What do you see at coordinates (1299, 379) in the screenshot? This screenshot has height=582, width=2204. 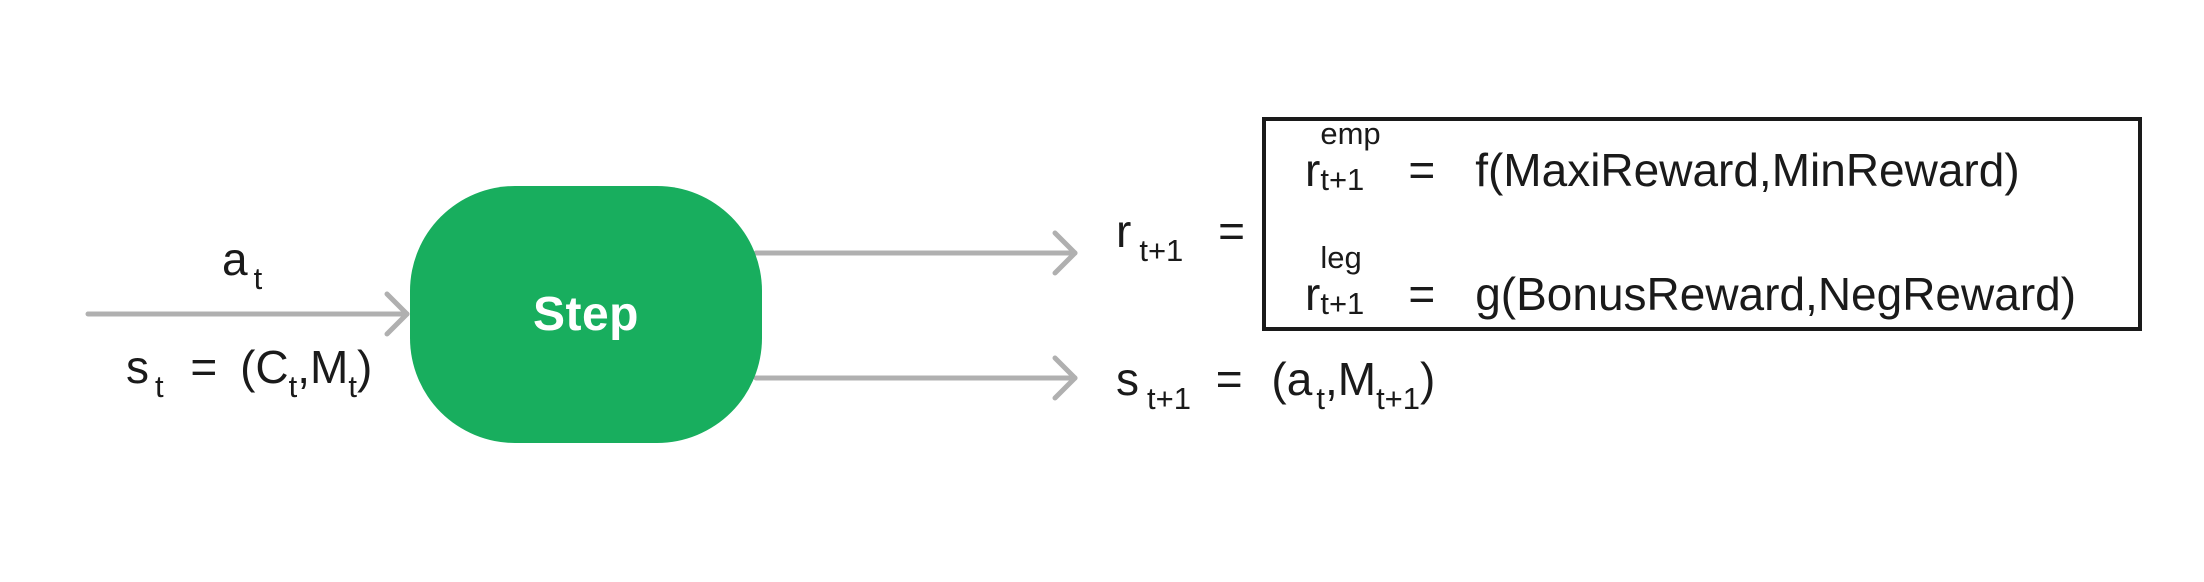 I see `next-state-a: a` at bounding box center [1299, 379].